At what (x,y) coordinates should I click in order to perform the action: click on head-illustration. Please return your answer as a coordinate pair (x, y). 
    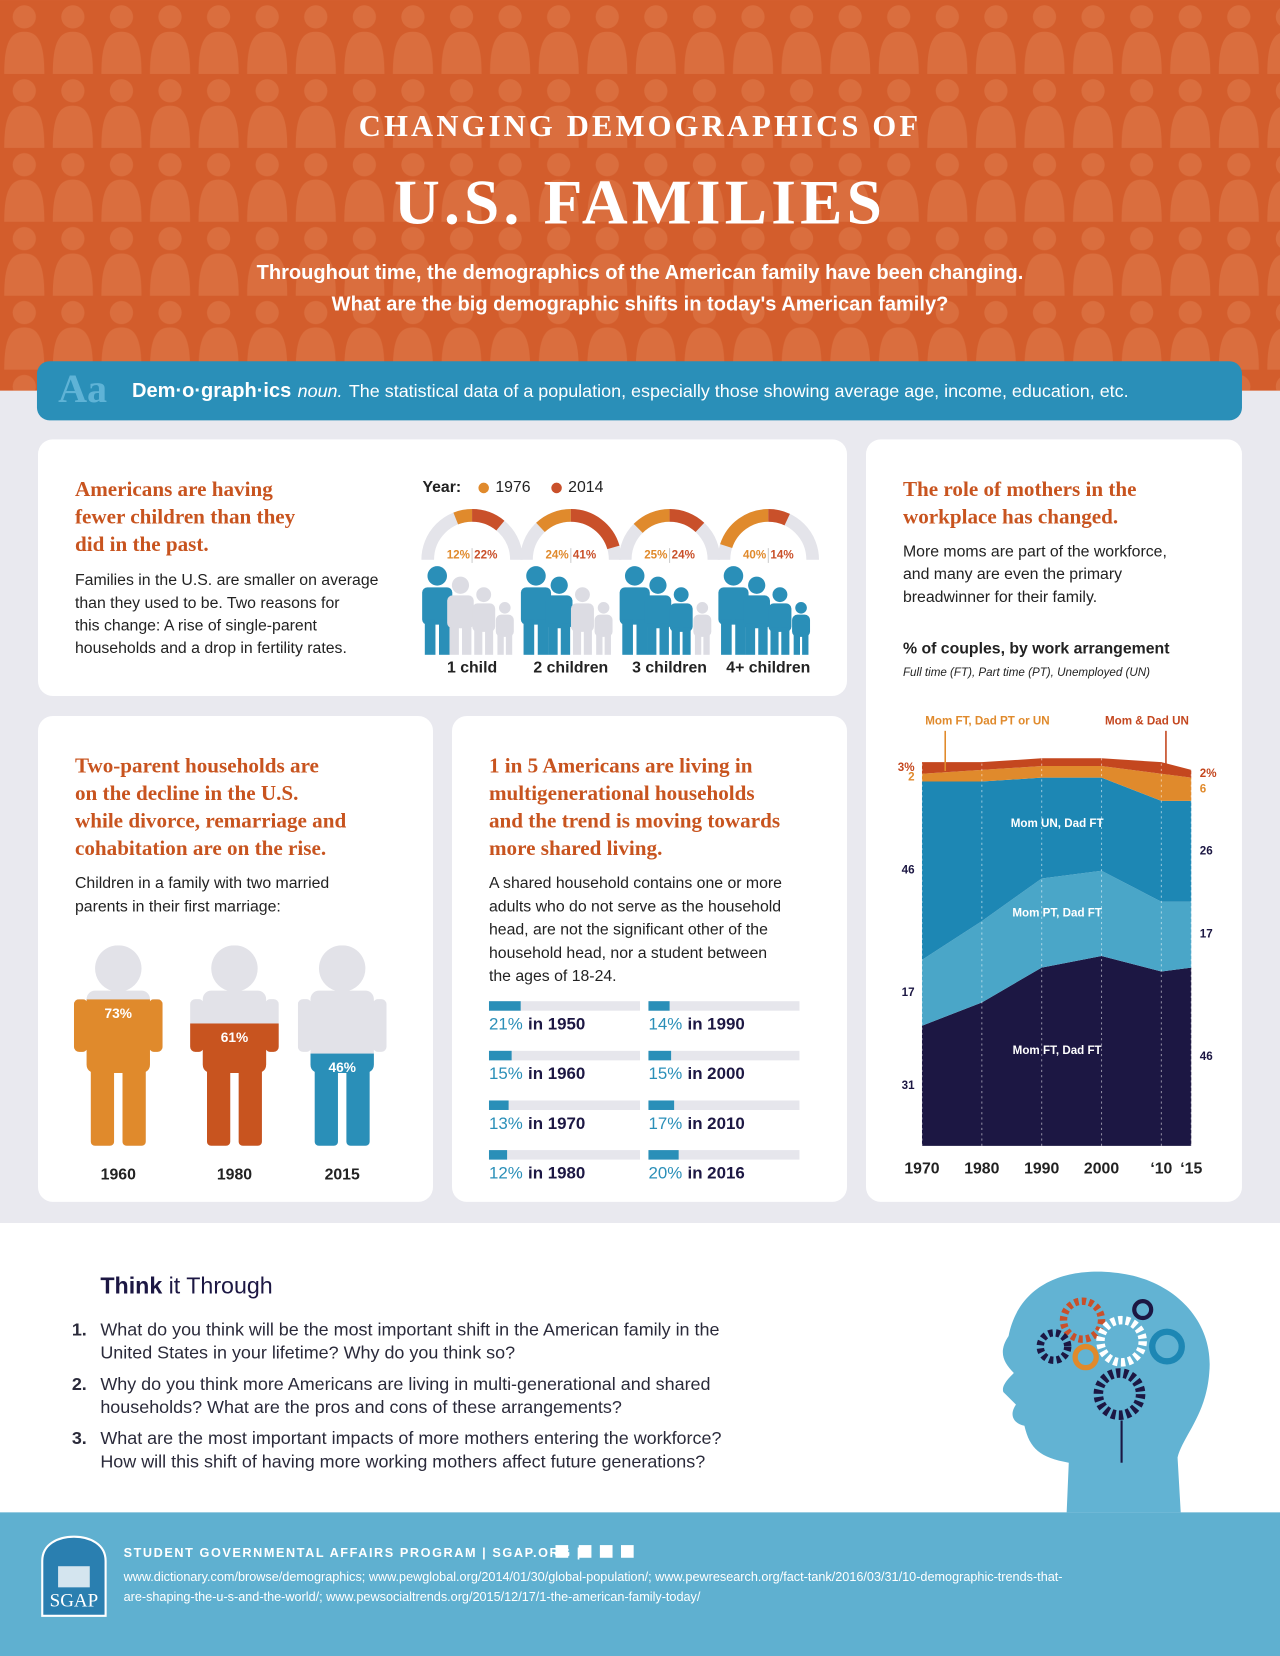
    Looking at the image, I should click on (1106, 1392).